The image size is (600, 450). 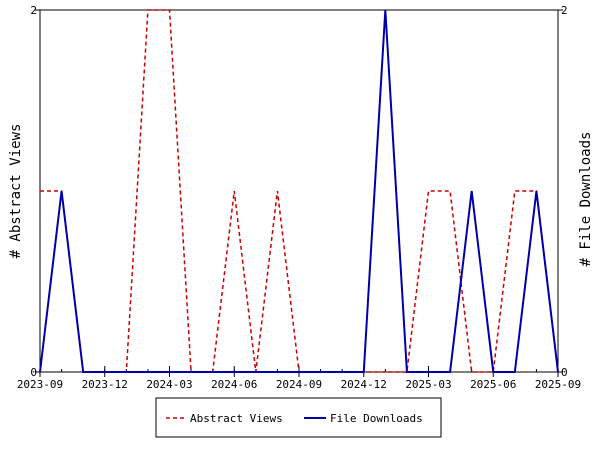 What do you see at coordinates (40, 384) in the screenshot?
I see `x-tick-label: 2023-09` at bounding box center [40, 384].